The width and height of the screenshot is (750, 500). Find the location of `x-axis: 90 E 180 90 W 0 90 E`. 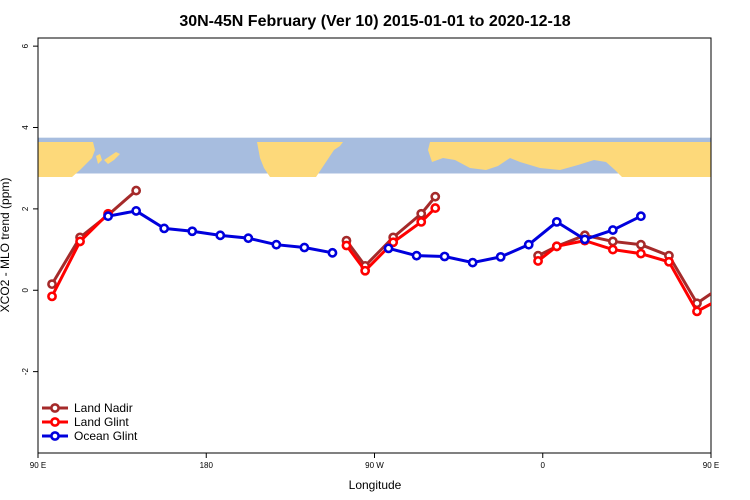

x-axis: 90 E 180 90 W 0 90 E is located at coordinates (374, 461).